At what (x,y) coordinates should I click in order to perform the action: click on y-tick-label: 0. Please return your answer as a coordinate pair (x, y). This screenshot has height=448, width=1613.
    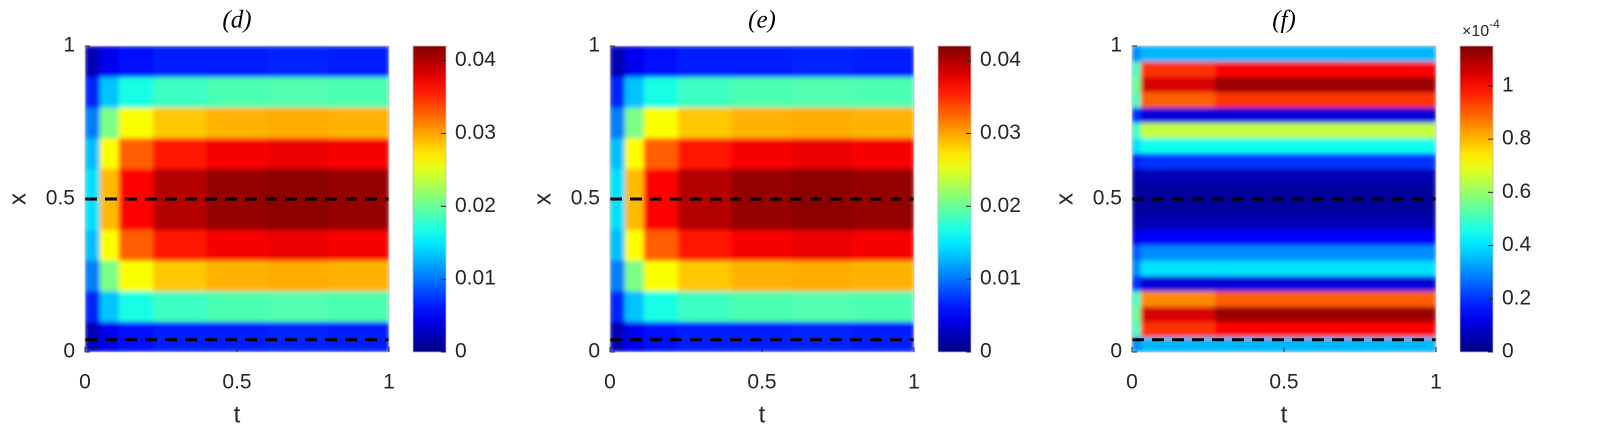
    Looking at the image, I should click on (69, 351).